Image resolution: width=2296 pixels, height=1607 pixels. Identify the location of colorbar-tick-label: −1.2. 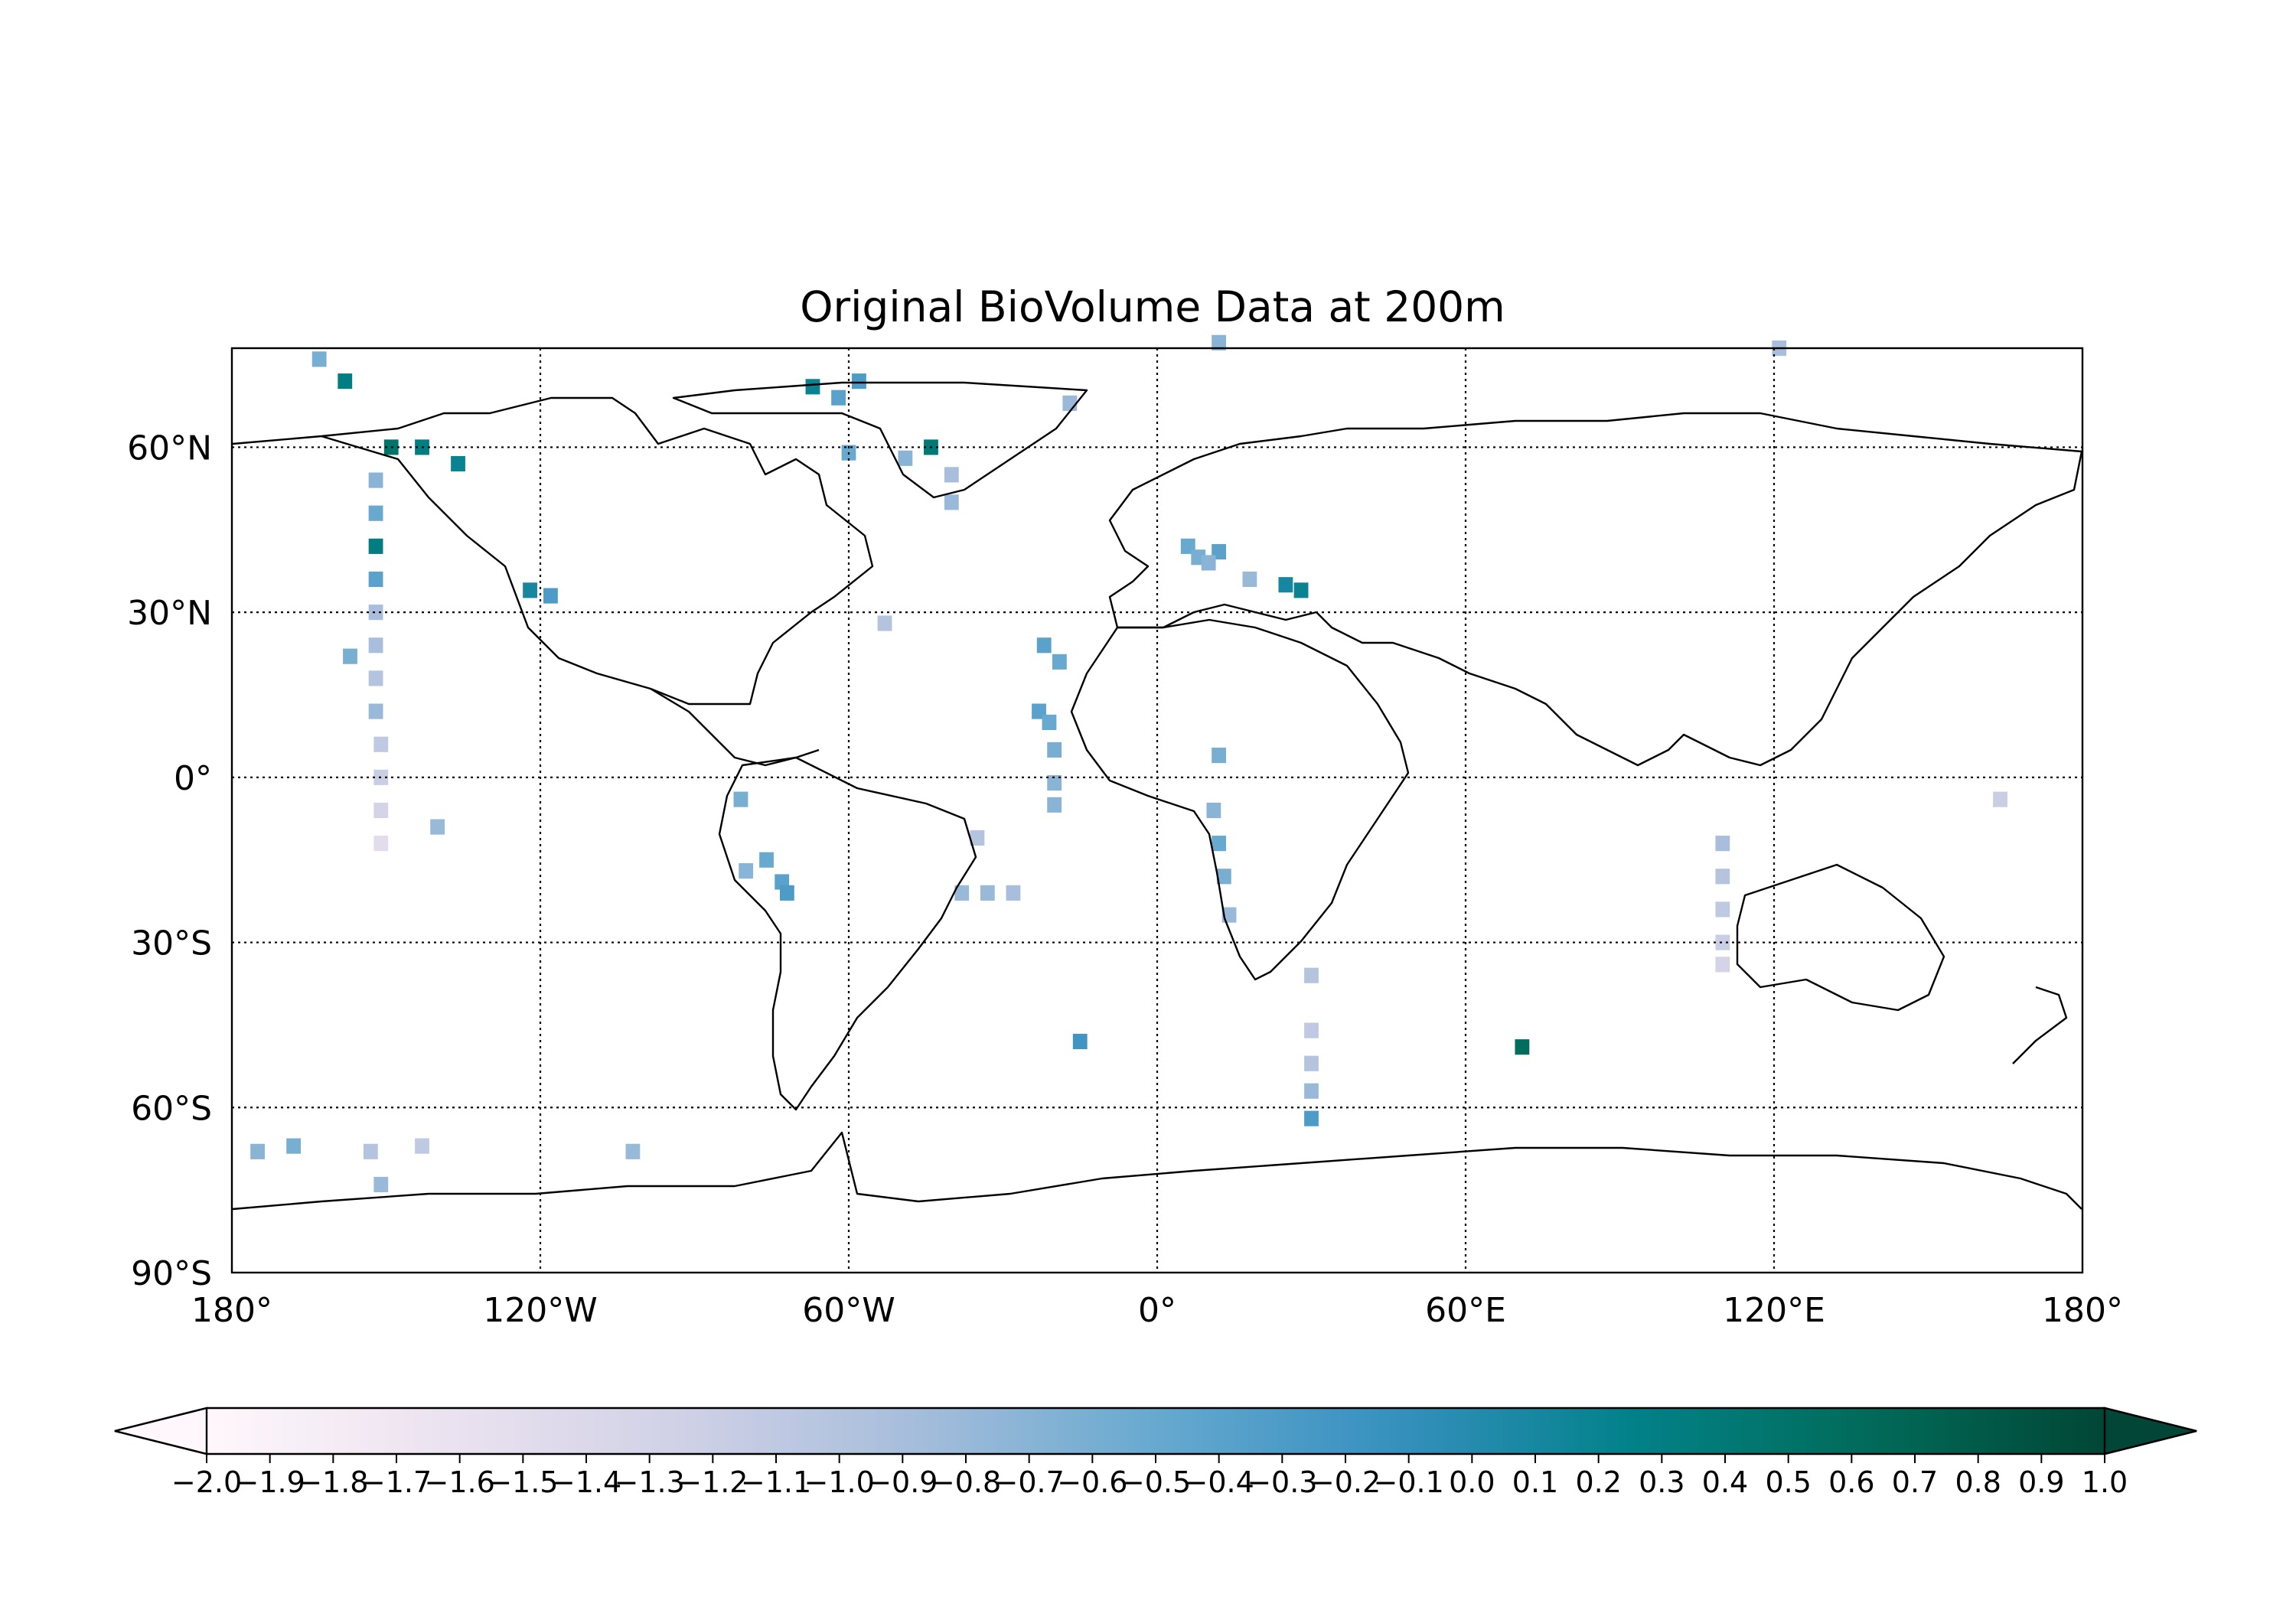
(712, 1482).